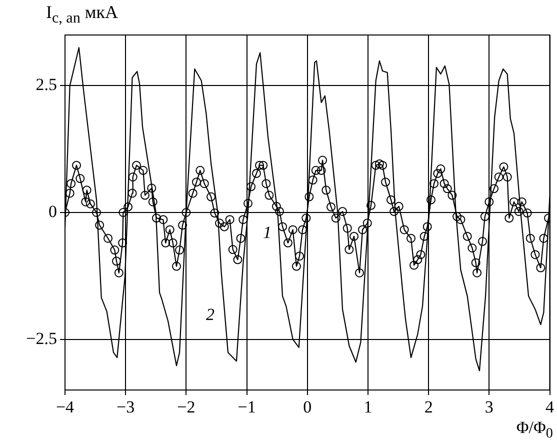  I want to click on x-tick-label: 3, so click(489, 407).